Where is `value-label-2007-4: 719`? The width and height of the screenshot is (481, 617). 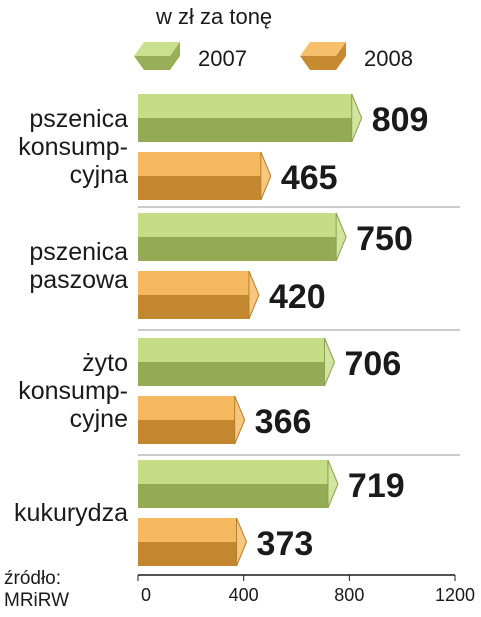
value-label-2007-4: 719 is located at coordinates (376, 486).